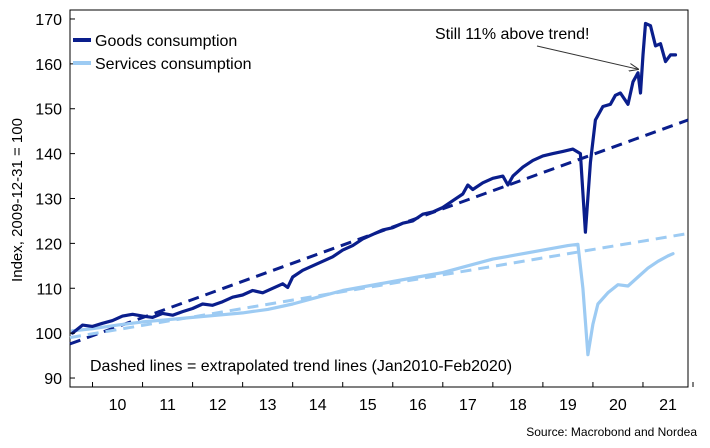 The width and height of the screenshot is (710, 448). I want to click on x-axis: 10 11 12 13 14 15 16 17 18 19 20 21, so click(393, 398).